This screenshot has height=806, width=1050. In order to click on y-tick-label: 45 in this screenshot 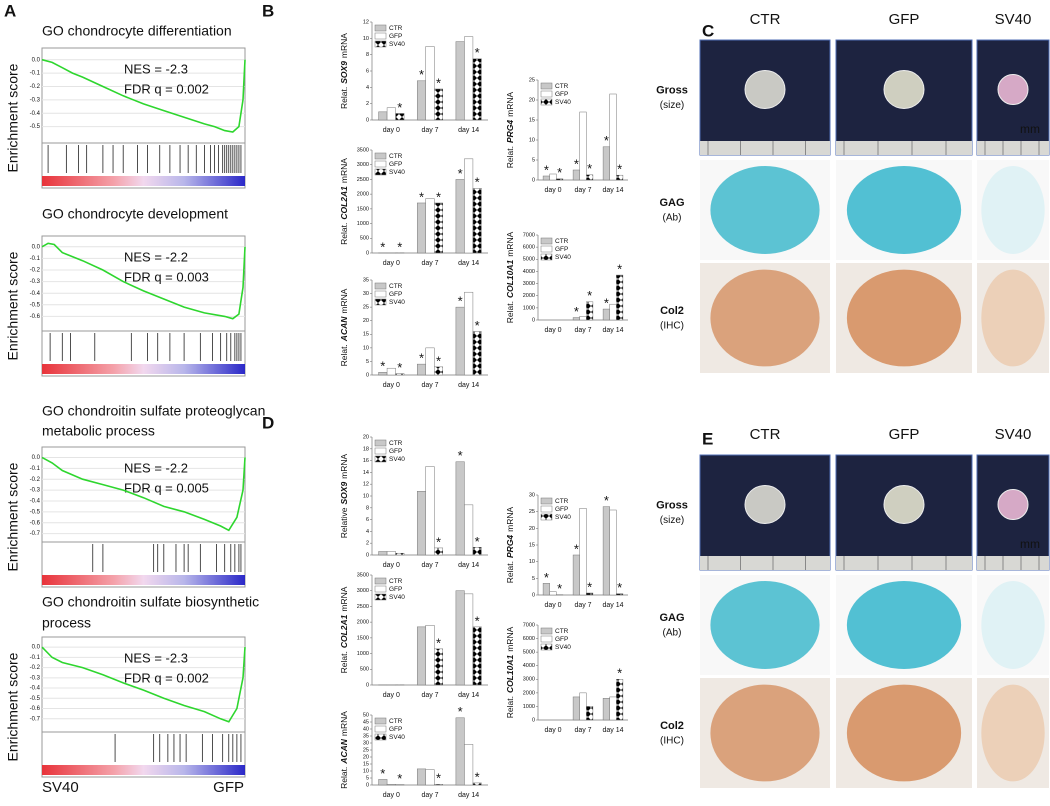, I will do `click(366, 722)`.